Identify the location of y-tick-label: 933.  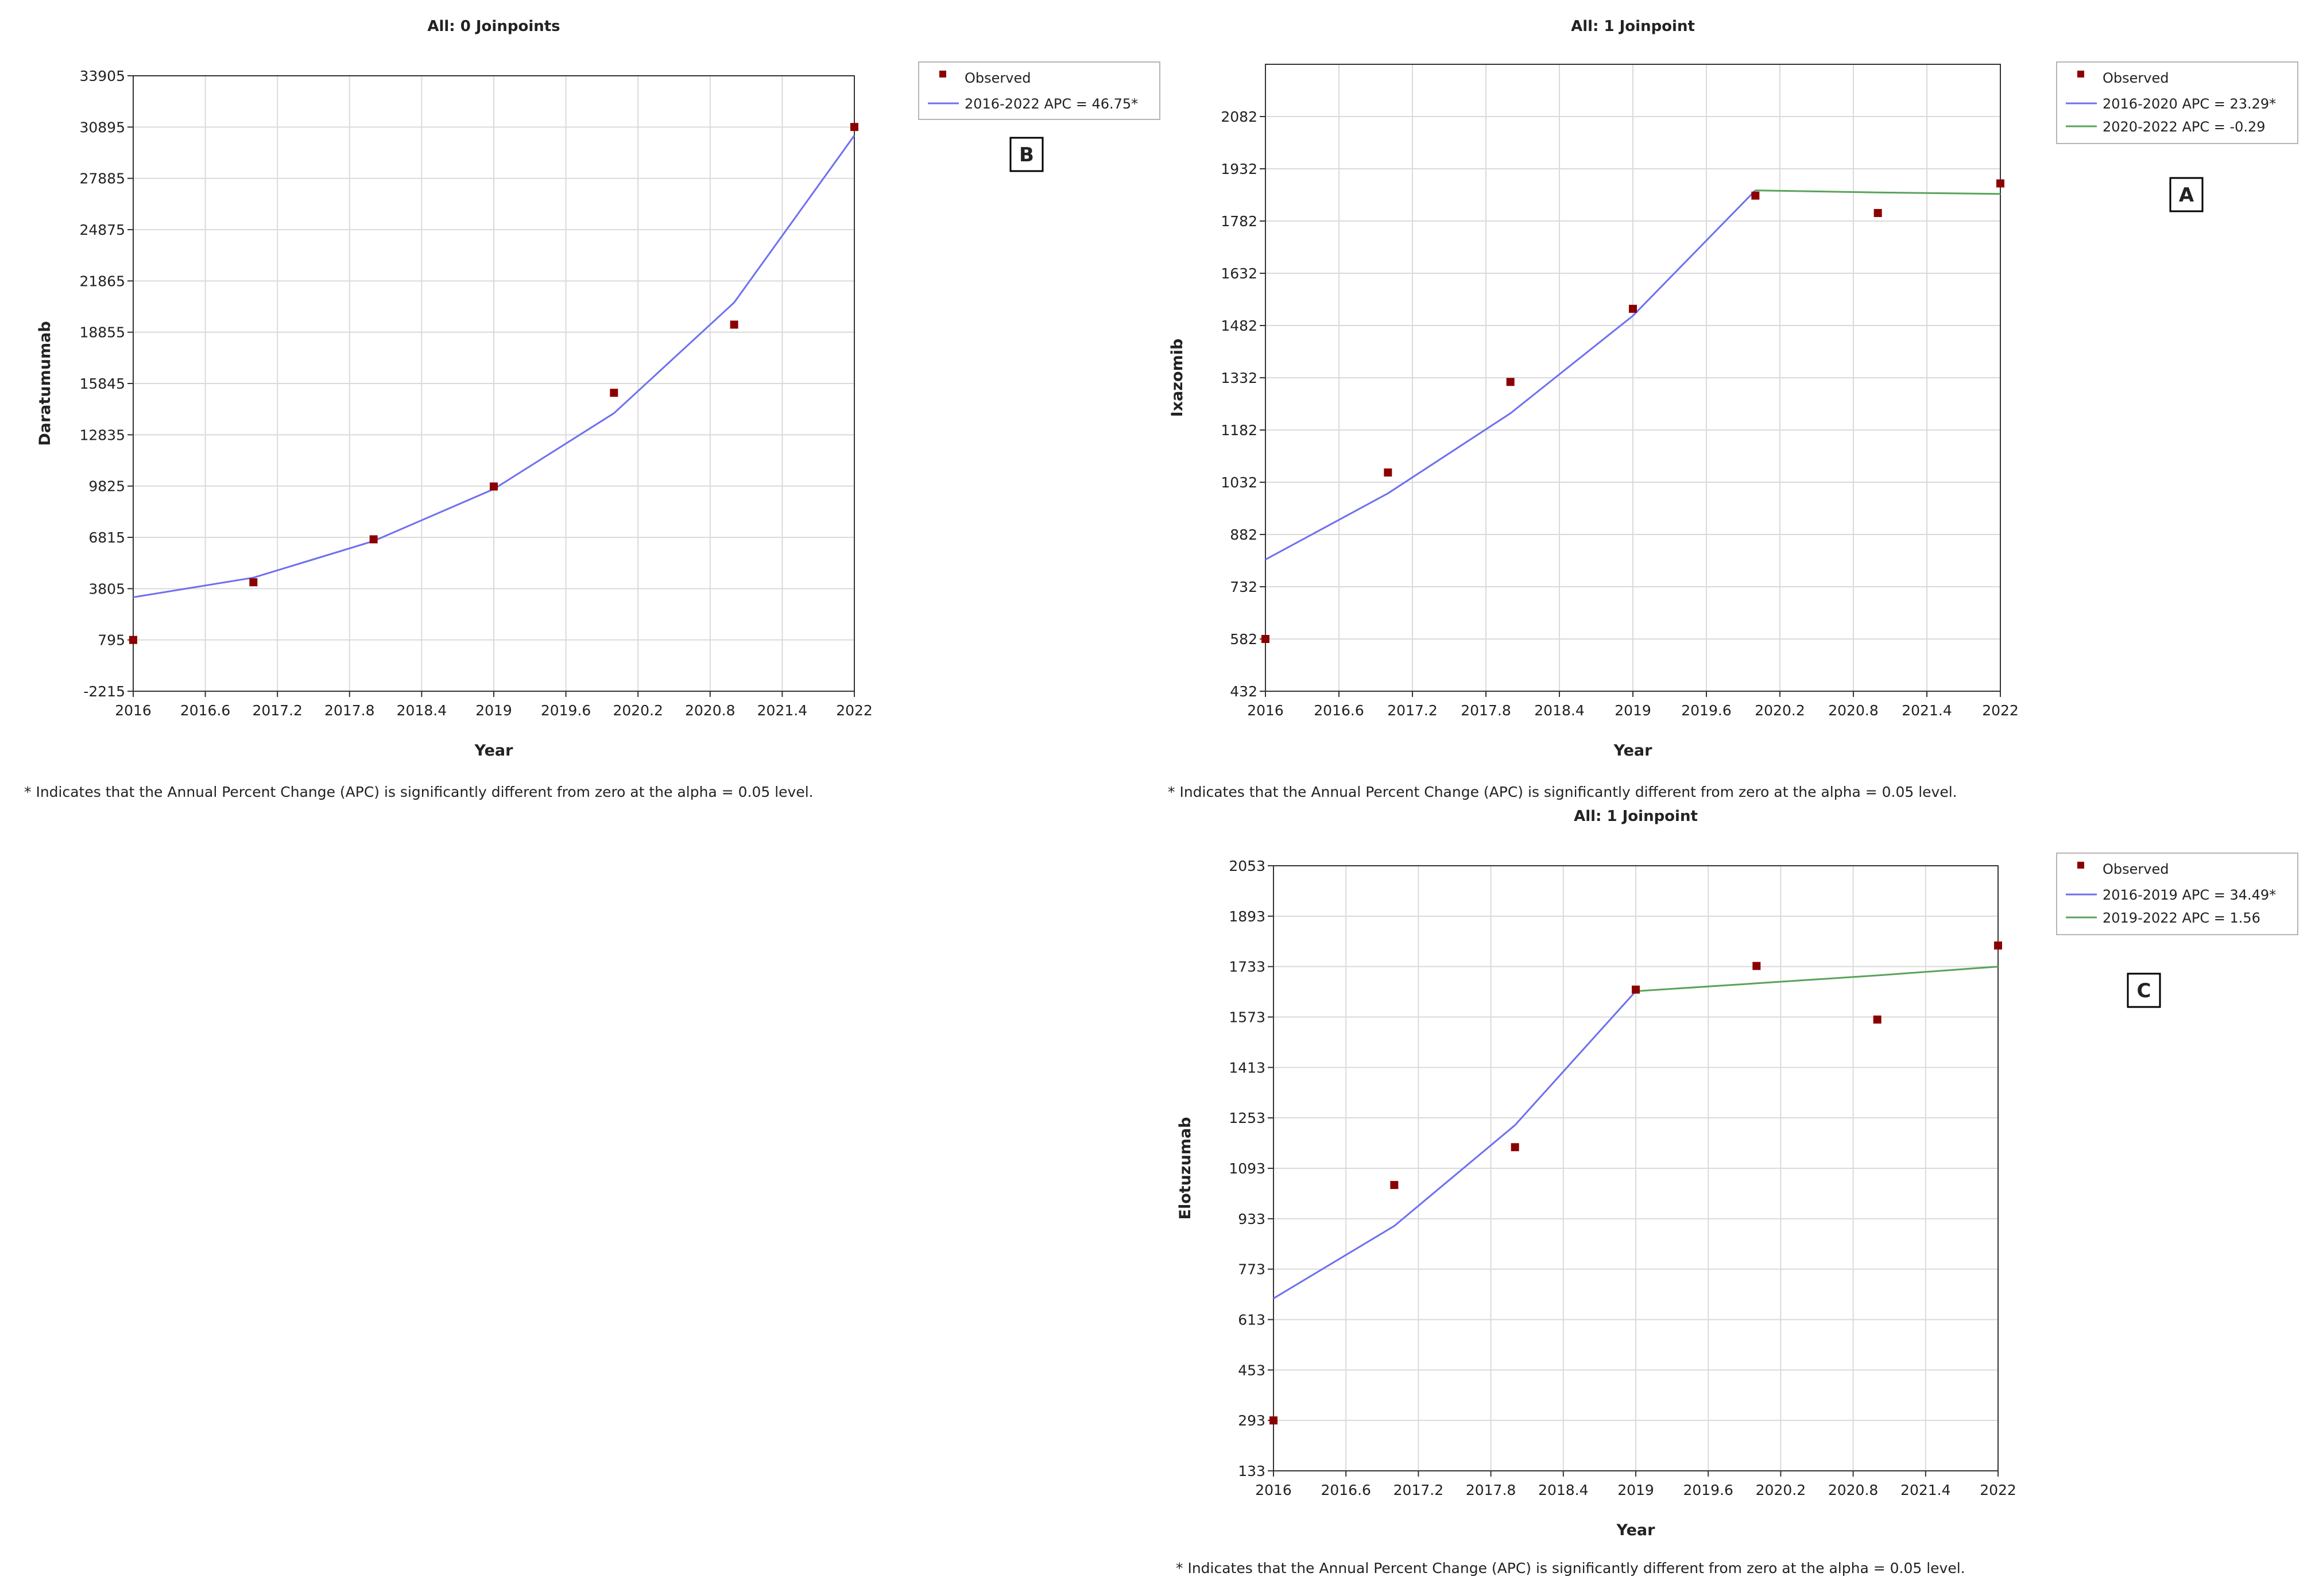
(1251, 1219).